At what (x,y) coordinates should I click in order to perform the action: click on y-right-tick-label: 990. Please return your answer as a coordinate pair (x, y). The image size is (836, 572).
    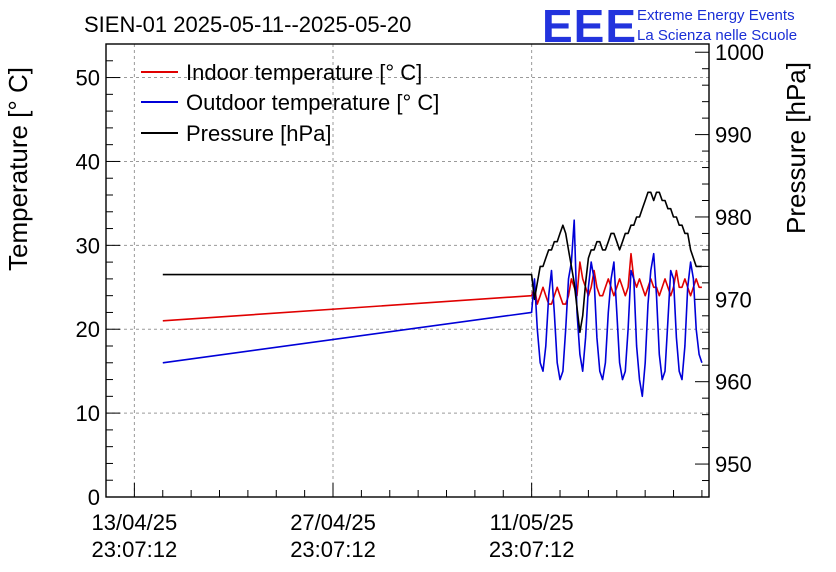
    Looking at the image, I should click on (733, 135).